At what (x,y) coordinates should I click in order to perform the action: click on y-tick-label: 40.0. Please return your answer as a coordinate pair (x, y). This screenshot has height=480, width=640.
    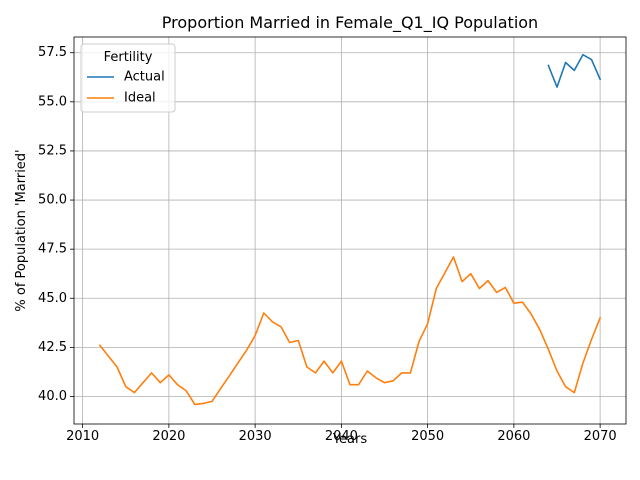
    Looking at the image, I should click on (52, 396).